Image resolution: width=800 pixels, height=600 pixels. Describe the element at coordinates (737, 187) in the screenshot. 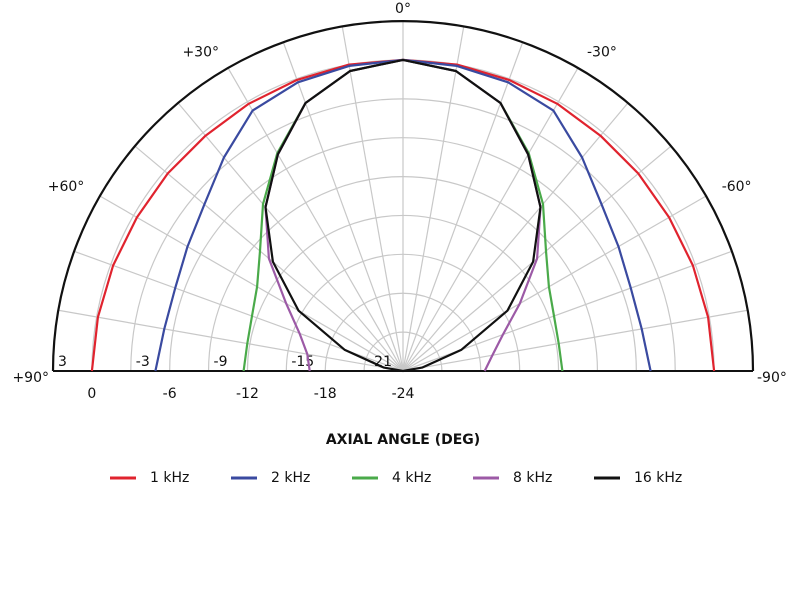

I see `theta-tick-label: -60°` at that location.